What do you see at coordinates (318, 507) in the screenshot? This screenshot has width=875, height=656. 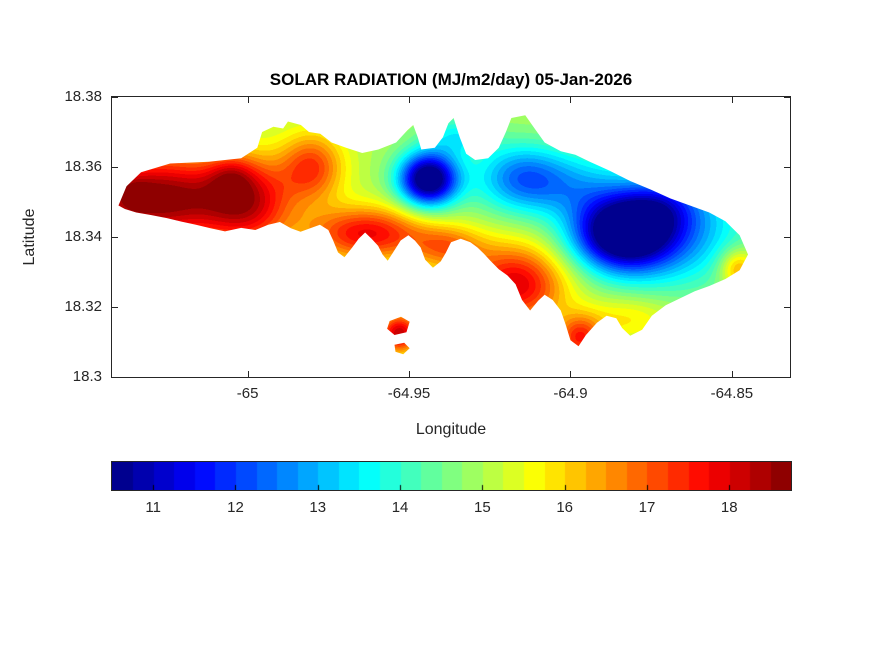 I see `colorbar-tick-label: 13` at bounding box center [318, 507].